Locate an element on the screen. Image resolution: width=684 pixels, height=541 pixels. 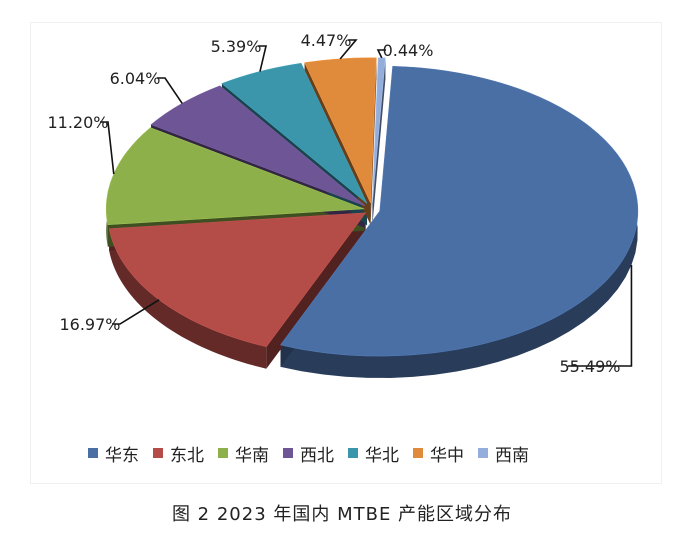
legend-item-华南: 华南 is located at coordinates (243, 453).